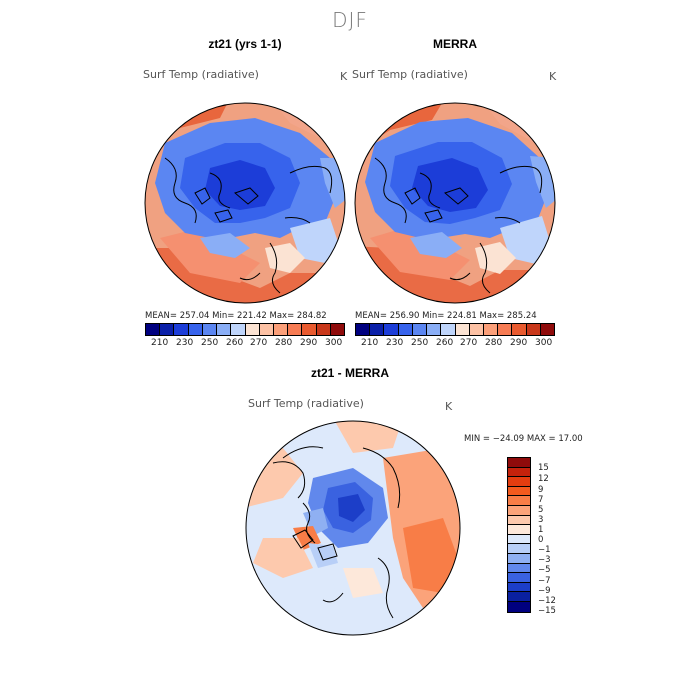  Describe the element at coordinates (523, 439) in the screenshot. I see `diff-stats: MIN = −24.09 MAX = 17.00` at that location.